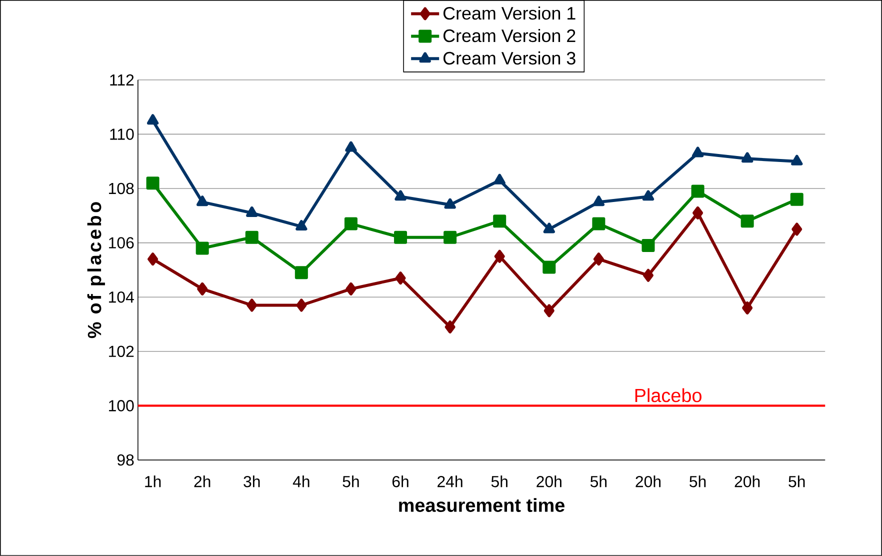 The image size is (882, 556). Describe the element at coordinates (301, 482) in the screenshot. I see `x-tick-label: 4h` at that location.